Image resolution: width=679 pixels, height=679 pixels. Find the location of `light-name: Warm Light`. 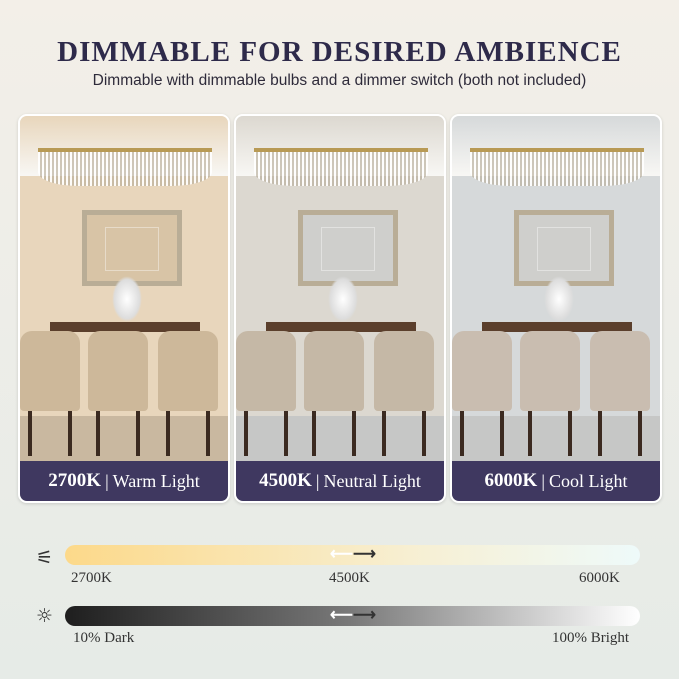

light-name: Warm Light is located at coordinates (156, 480).